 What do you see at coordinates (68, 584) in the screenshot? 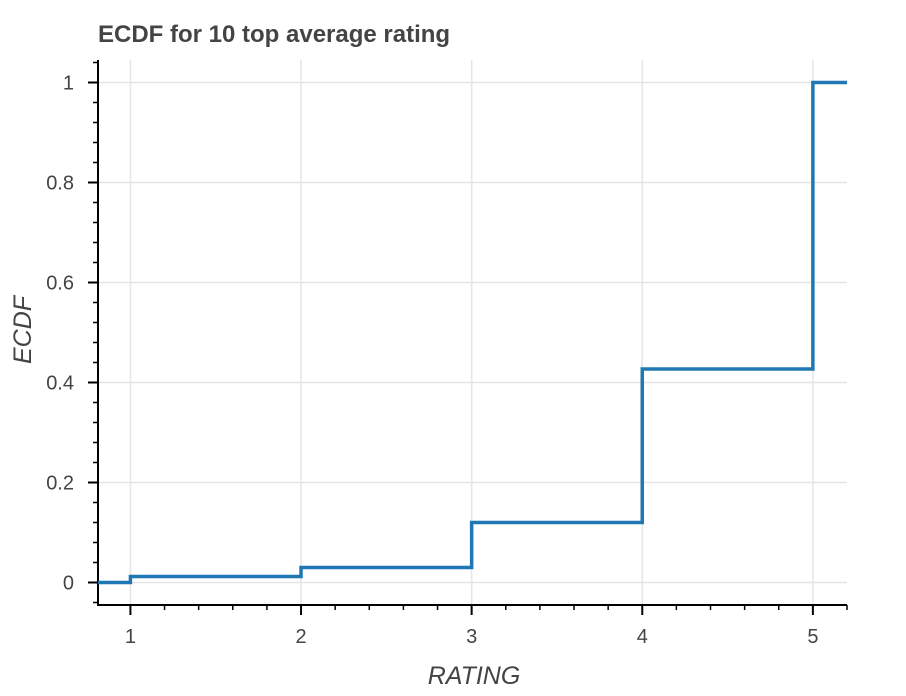
I see `y-tick-label: 0` at bounding box center [68, 584].